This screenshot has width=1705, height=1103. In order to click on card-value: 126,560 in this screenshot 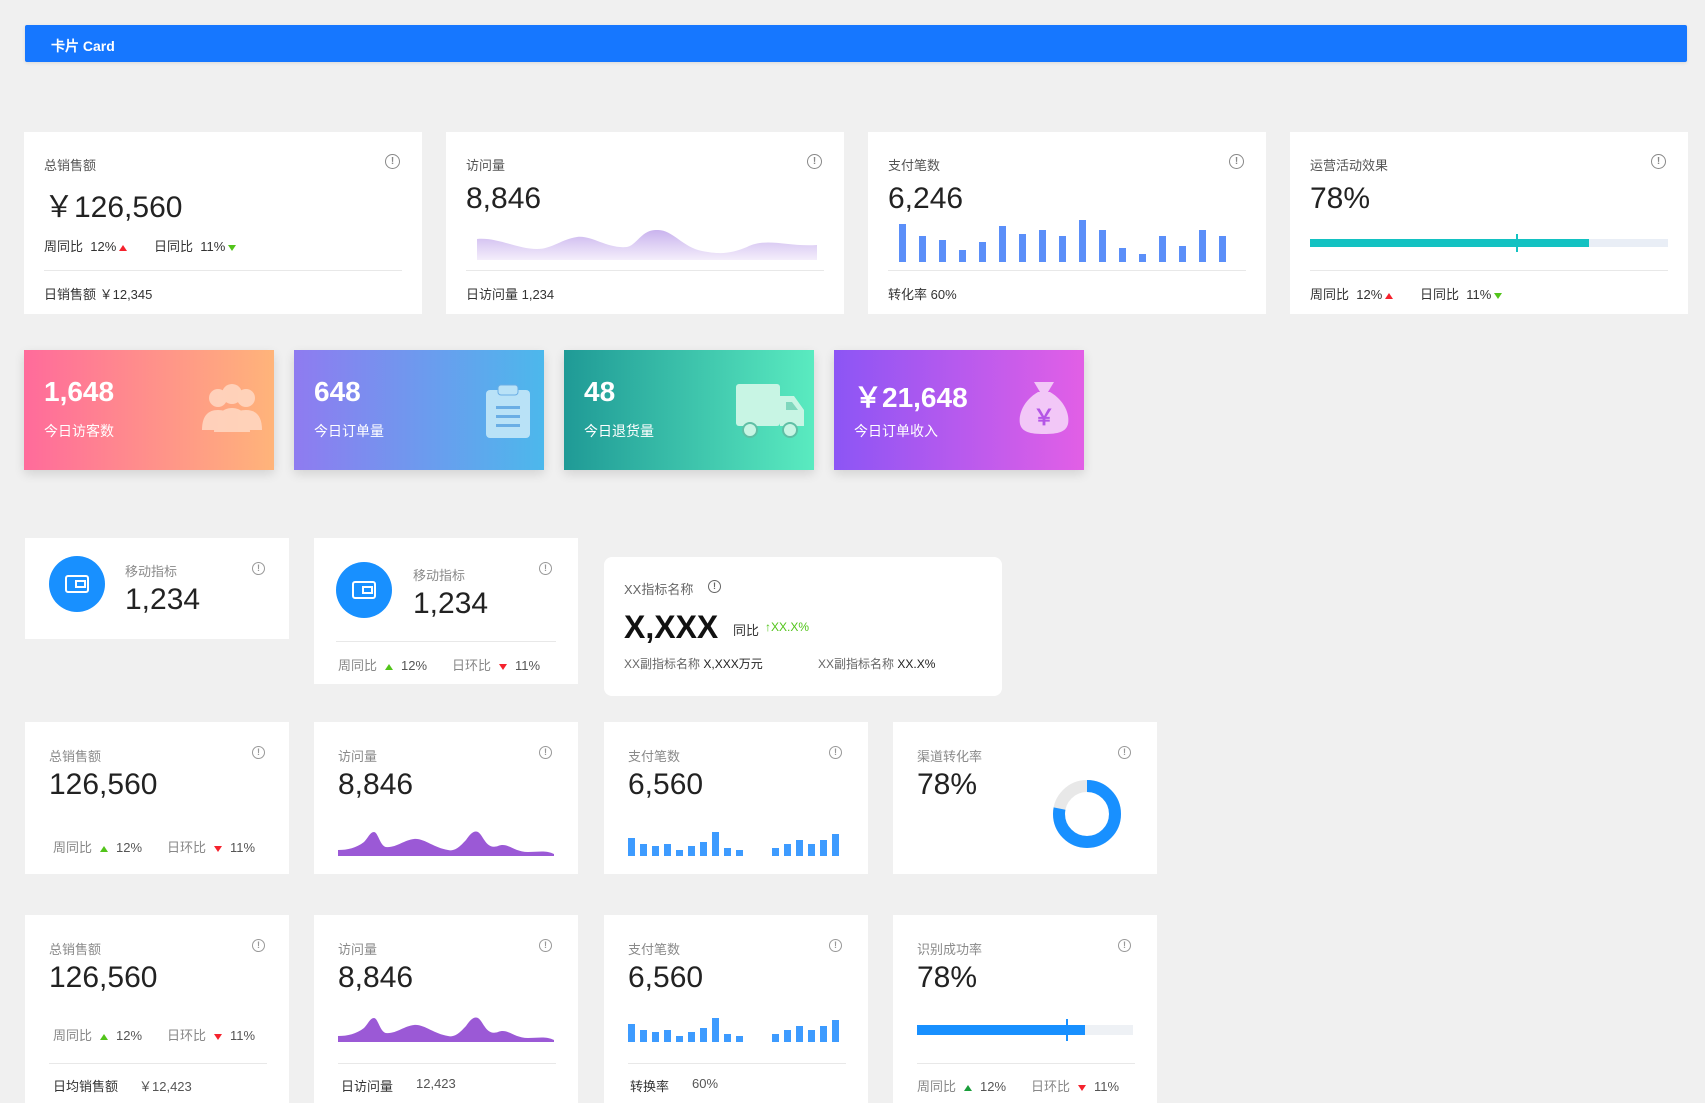, I will do `click(103, 977)`.